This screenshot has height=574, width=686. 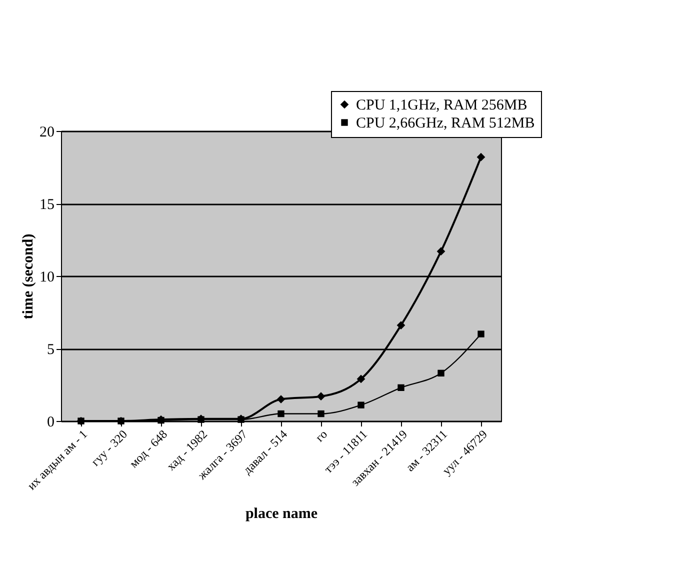 What do you see at coordinates (50, 350) in the screenshot?
I see `y-tick-label: 5` at bounding box center [50, 350].